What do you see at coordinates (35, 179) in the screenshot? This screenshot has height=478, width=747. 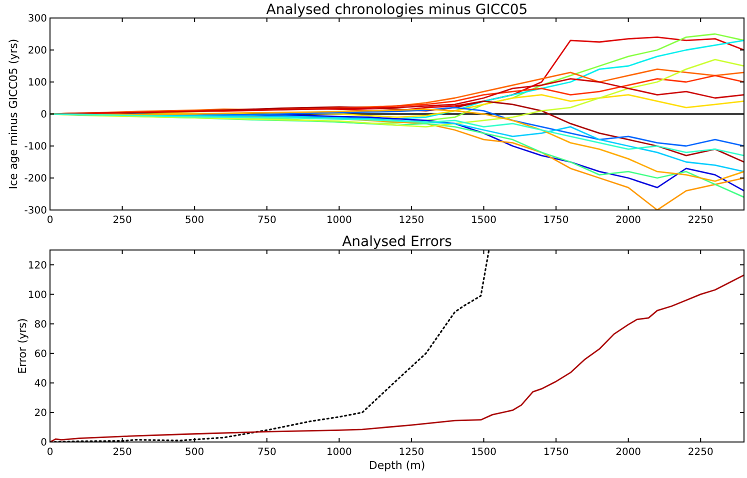 I see `y-tick-label: -200` at bounding box center [35, 179].